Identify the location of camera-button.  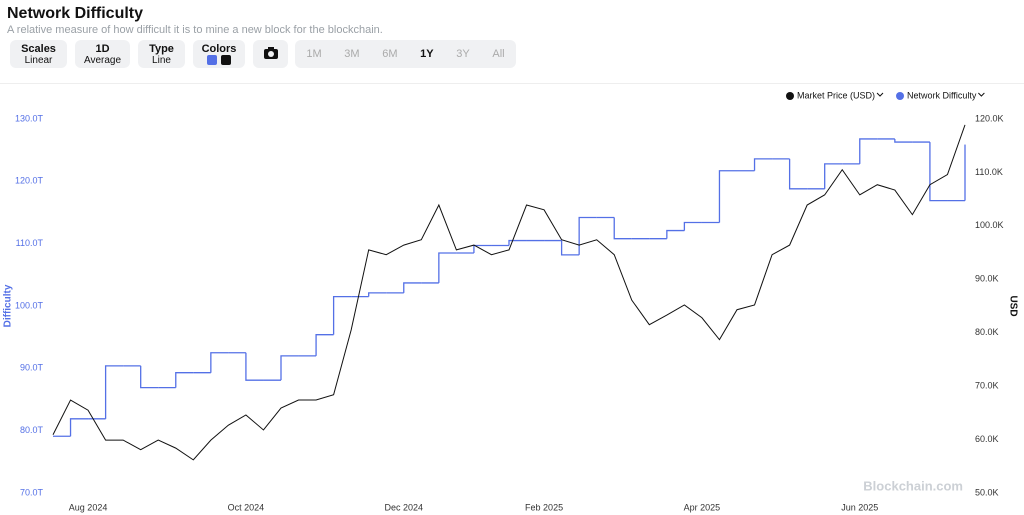
(270, 54).